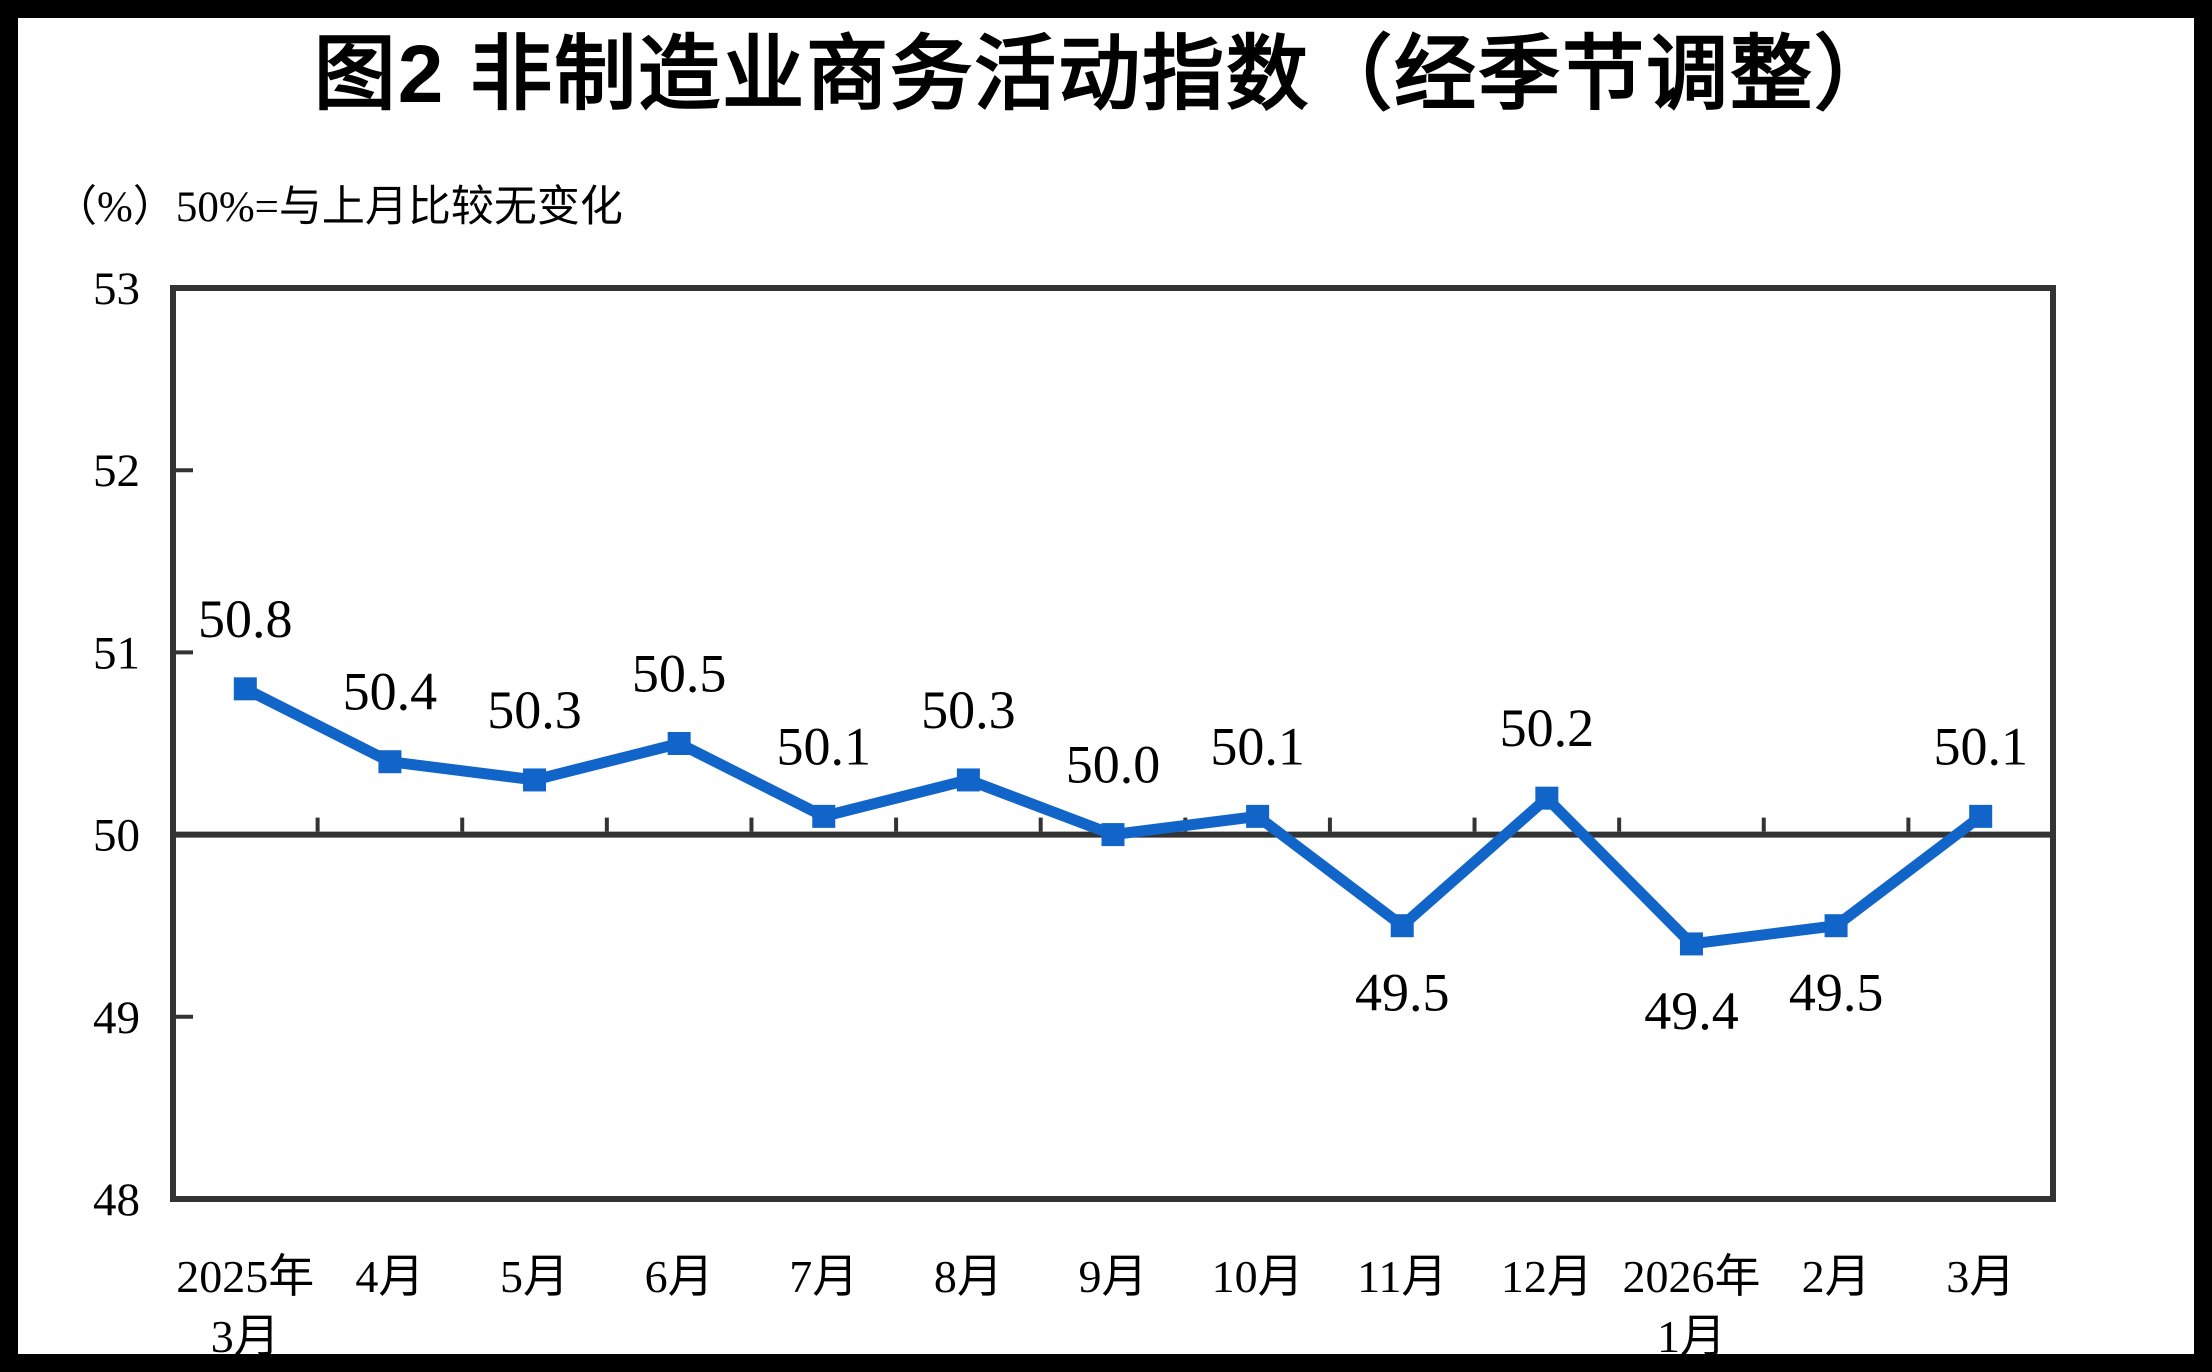 The image size is (2212, 1372). Describe the element at coordinates (1106, 74) in the screenshot. I see `chart-title: 图2 非制造业商务活动指数（经季节调整）` at that location.